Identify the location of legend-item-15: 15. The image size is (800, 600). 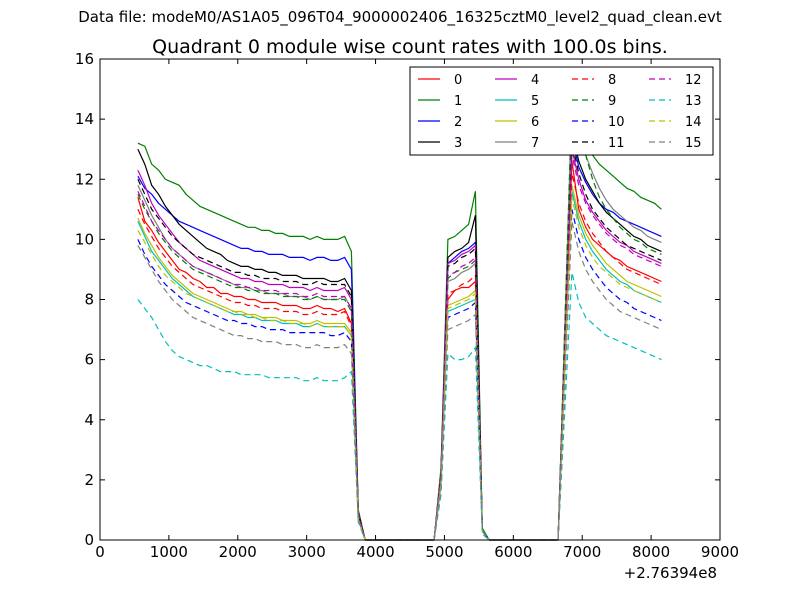
(675, 143).